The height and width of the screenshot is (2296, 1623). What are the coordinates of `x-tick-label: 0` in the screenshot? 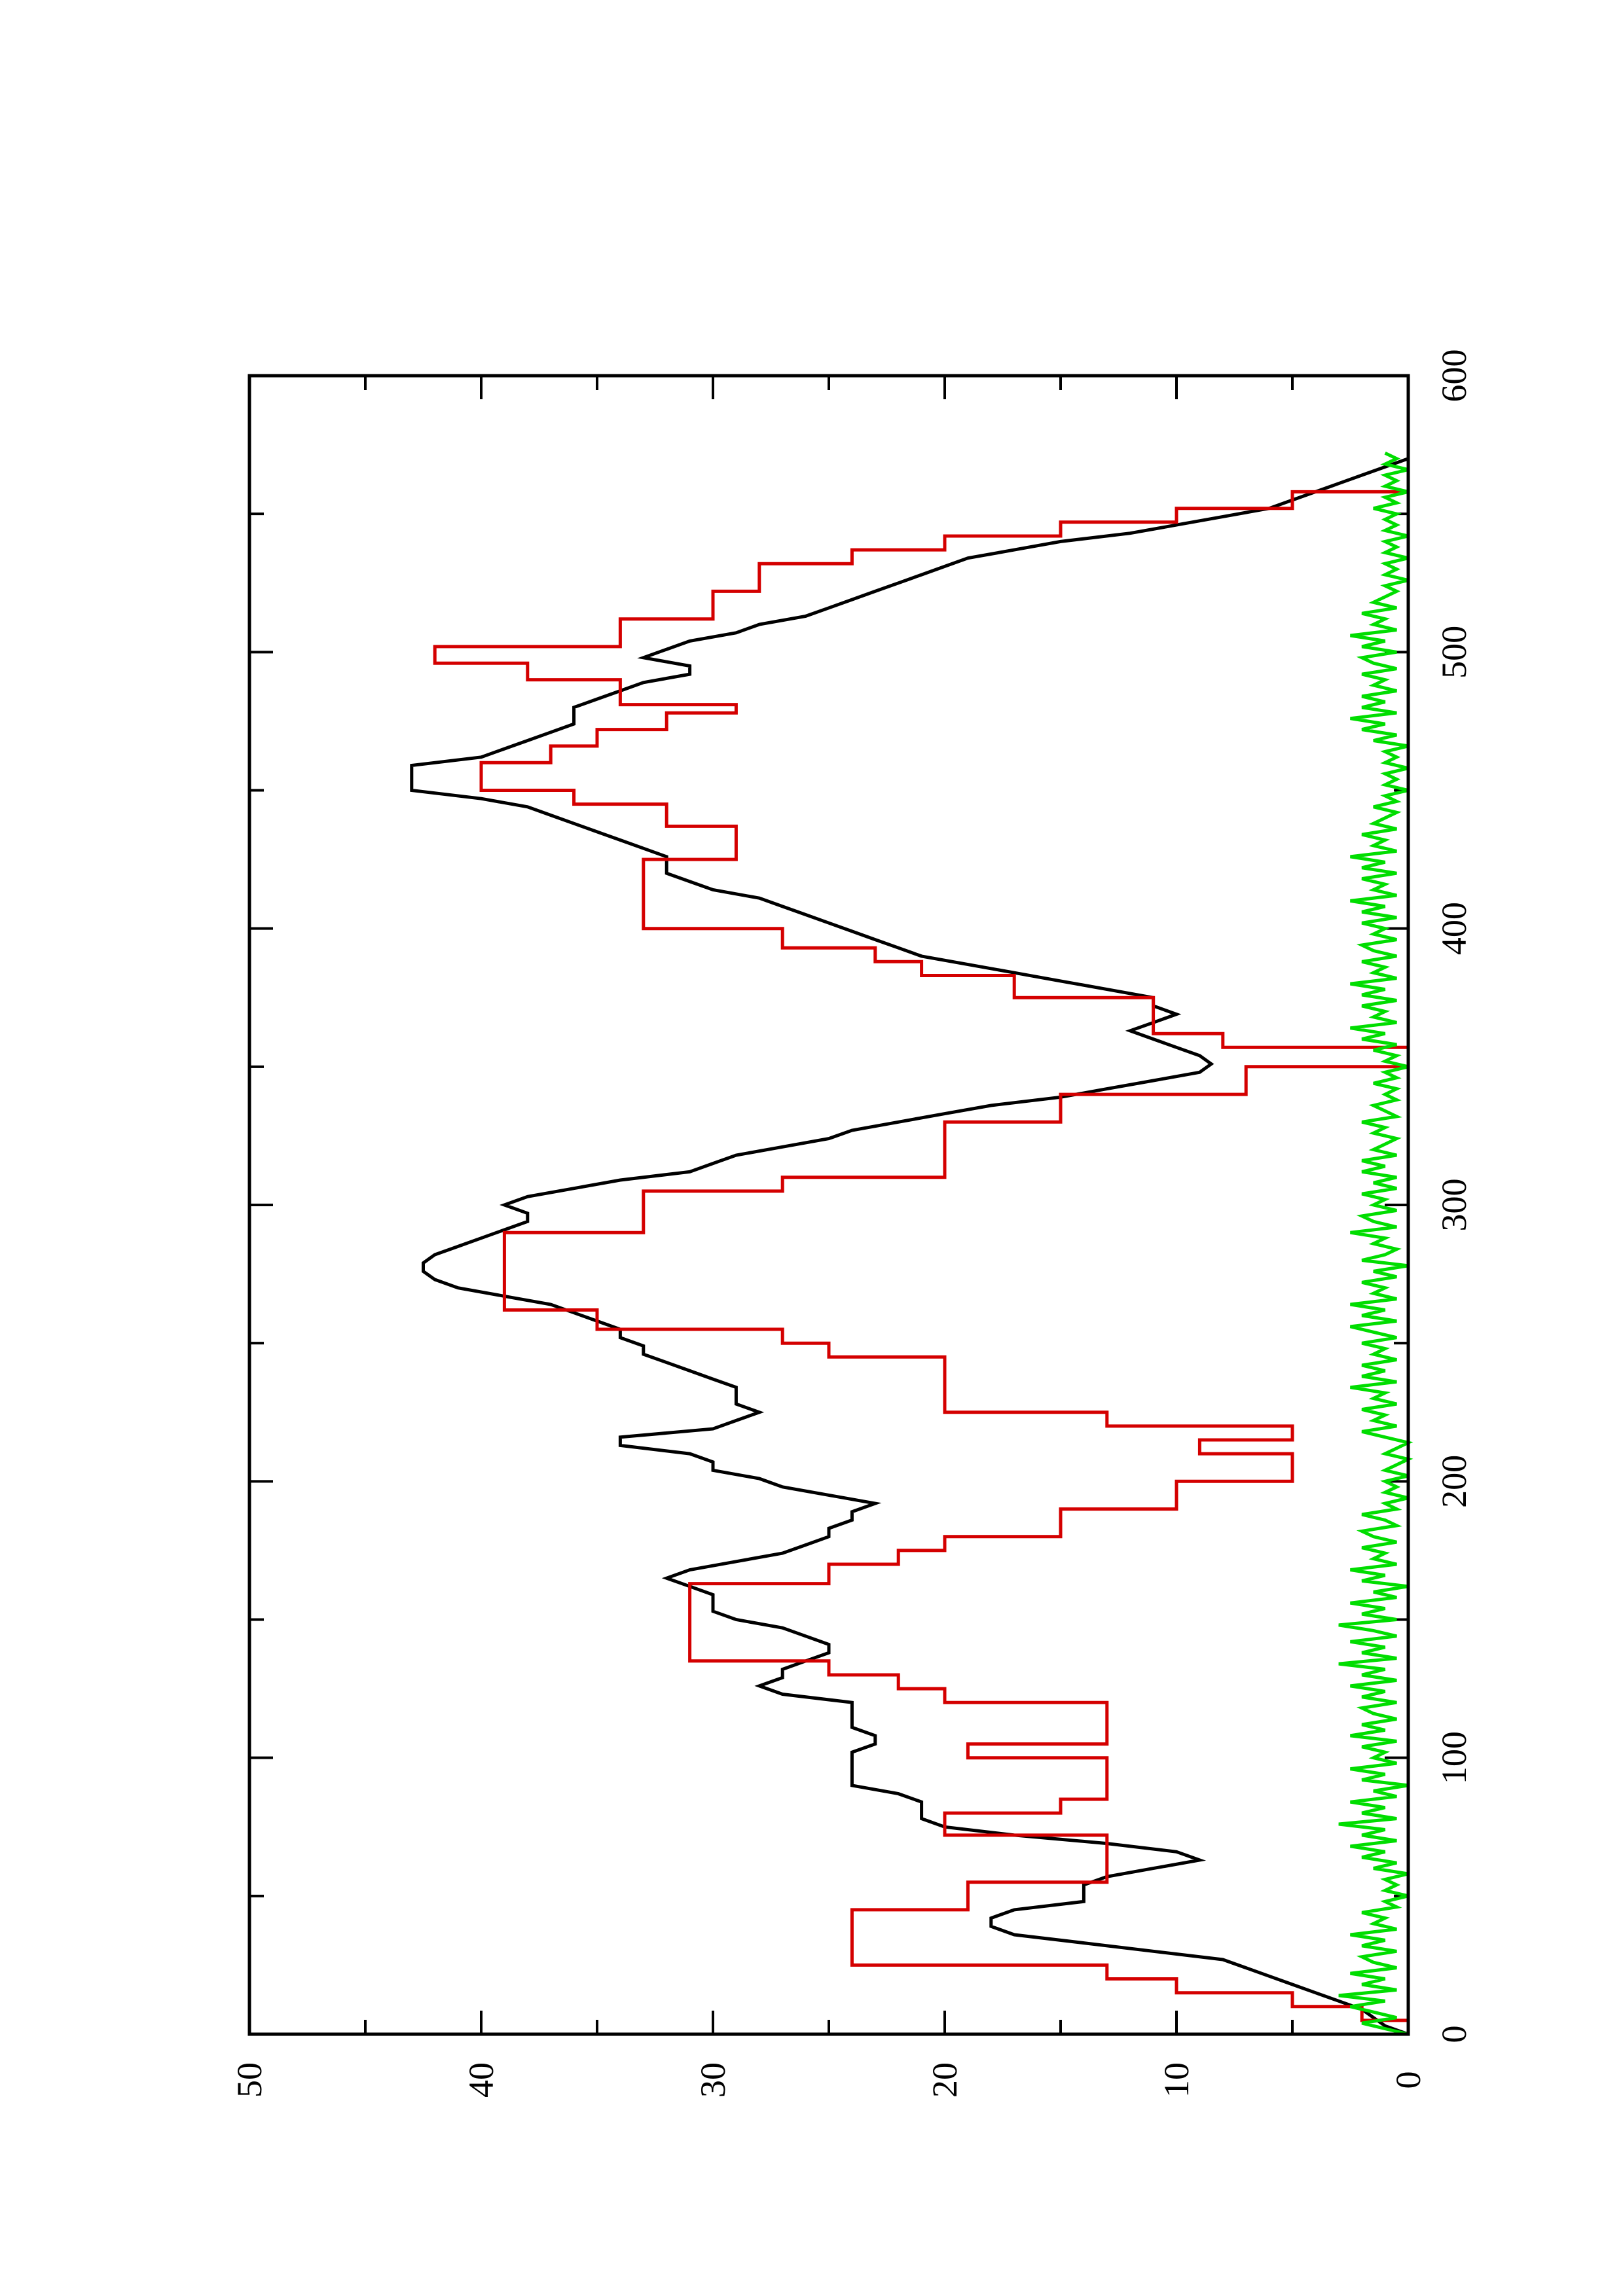 It's located at (1454, 2034).